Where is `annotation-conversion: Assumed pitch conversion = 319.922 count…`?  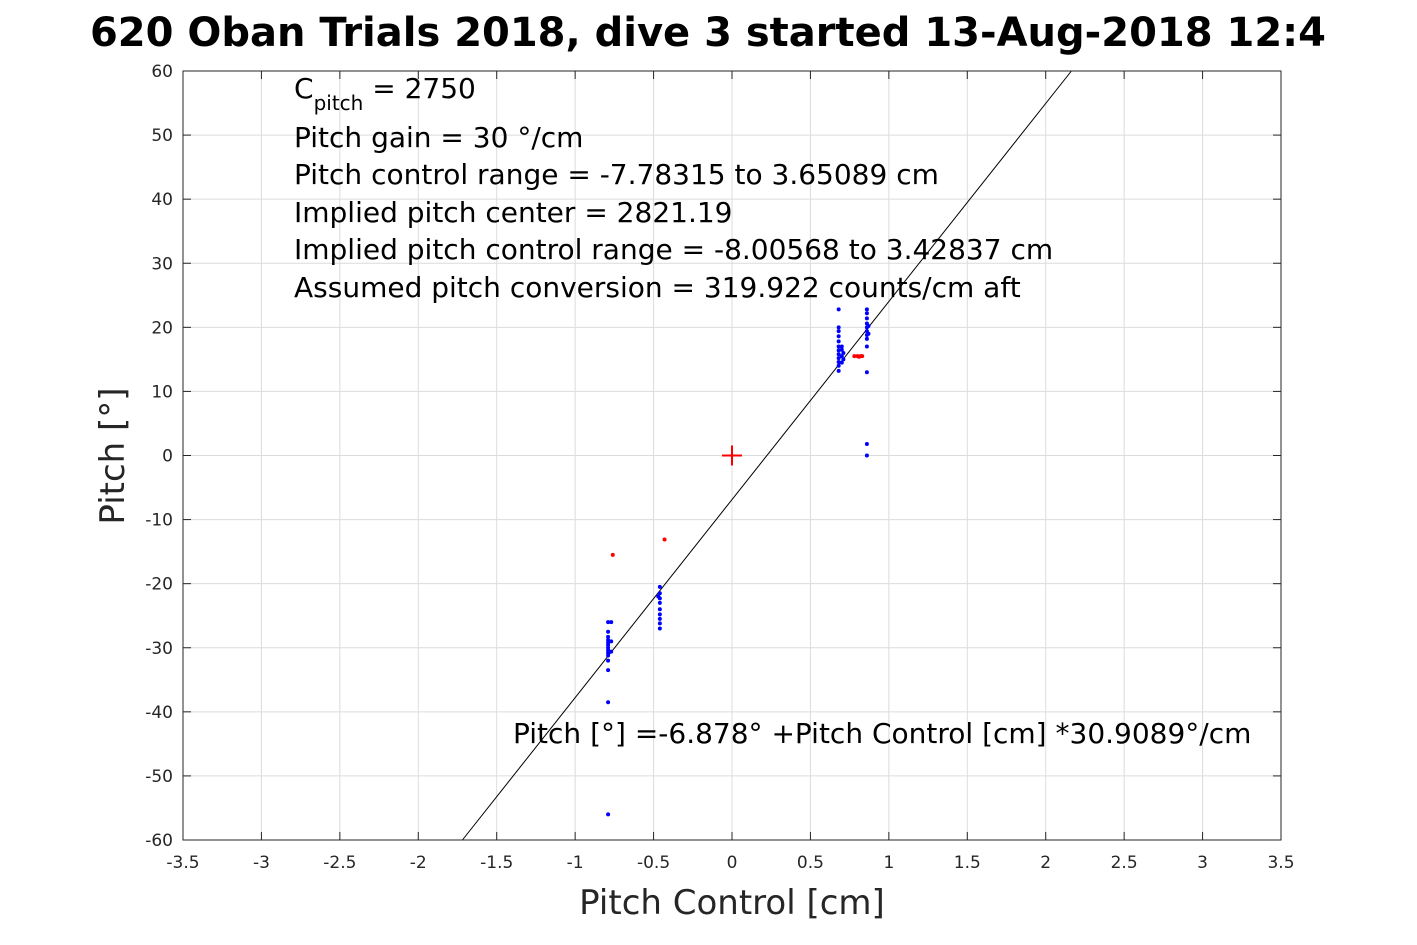 annotation-conversion: Assumed pitch conversion = 319.922 count… is located at coordinates (657, 287).